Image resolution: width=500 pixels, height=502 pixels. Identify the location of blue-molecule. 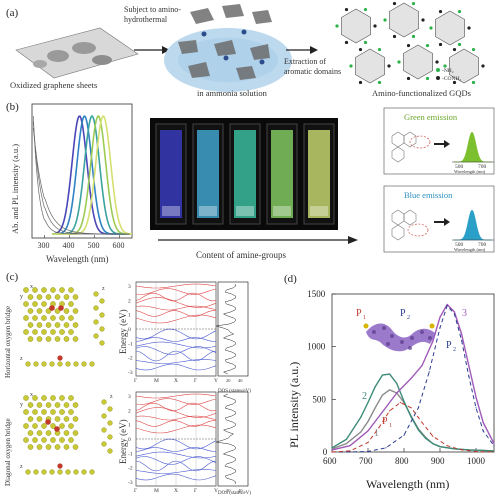
(410, 225).